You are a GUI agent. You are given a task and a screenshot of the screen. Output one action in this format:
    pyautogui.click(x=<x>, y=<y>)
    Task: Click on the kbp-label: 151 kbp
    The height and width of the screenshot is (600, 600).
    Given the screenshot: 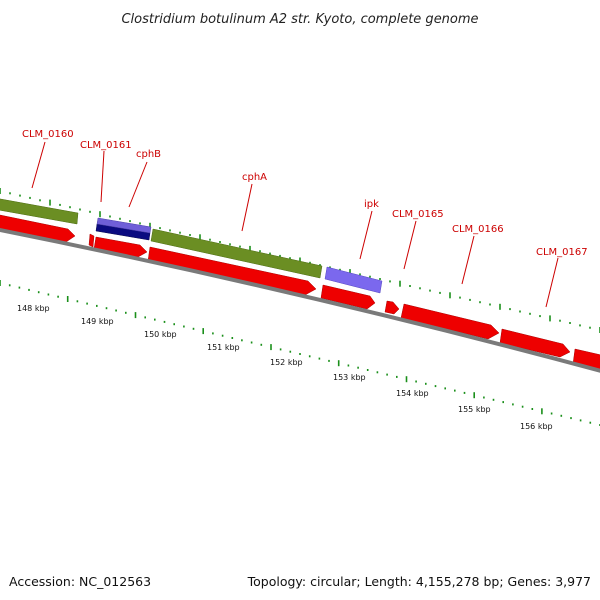 What is the action you would take?
    pyautogui.click(x=223, y=347)
    